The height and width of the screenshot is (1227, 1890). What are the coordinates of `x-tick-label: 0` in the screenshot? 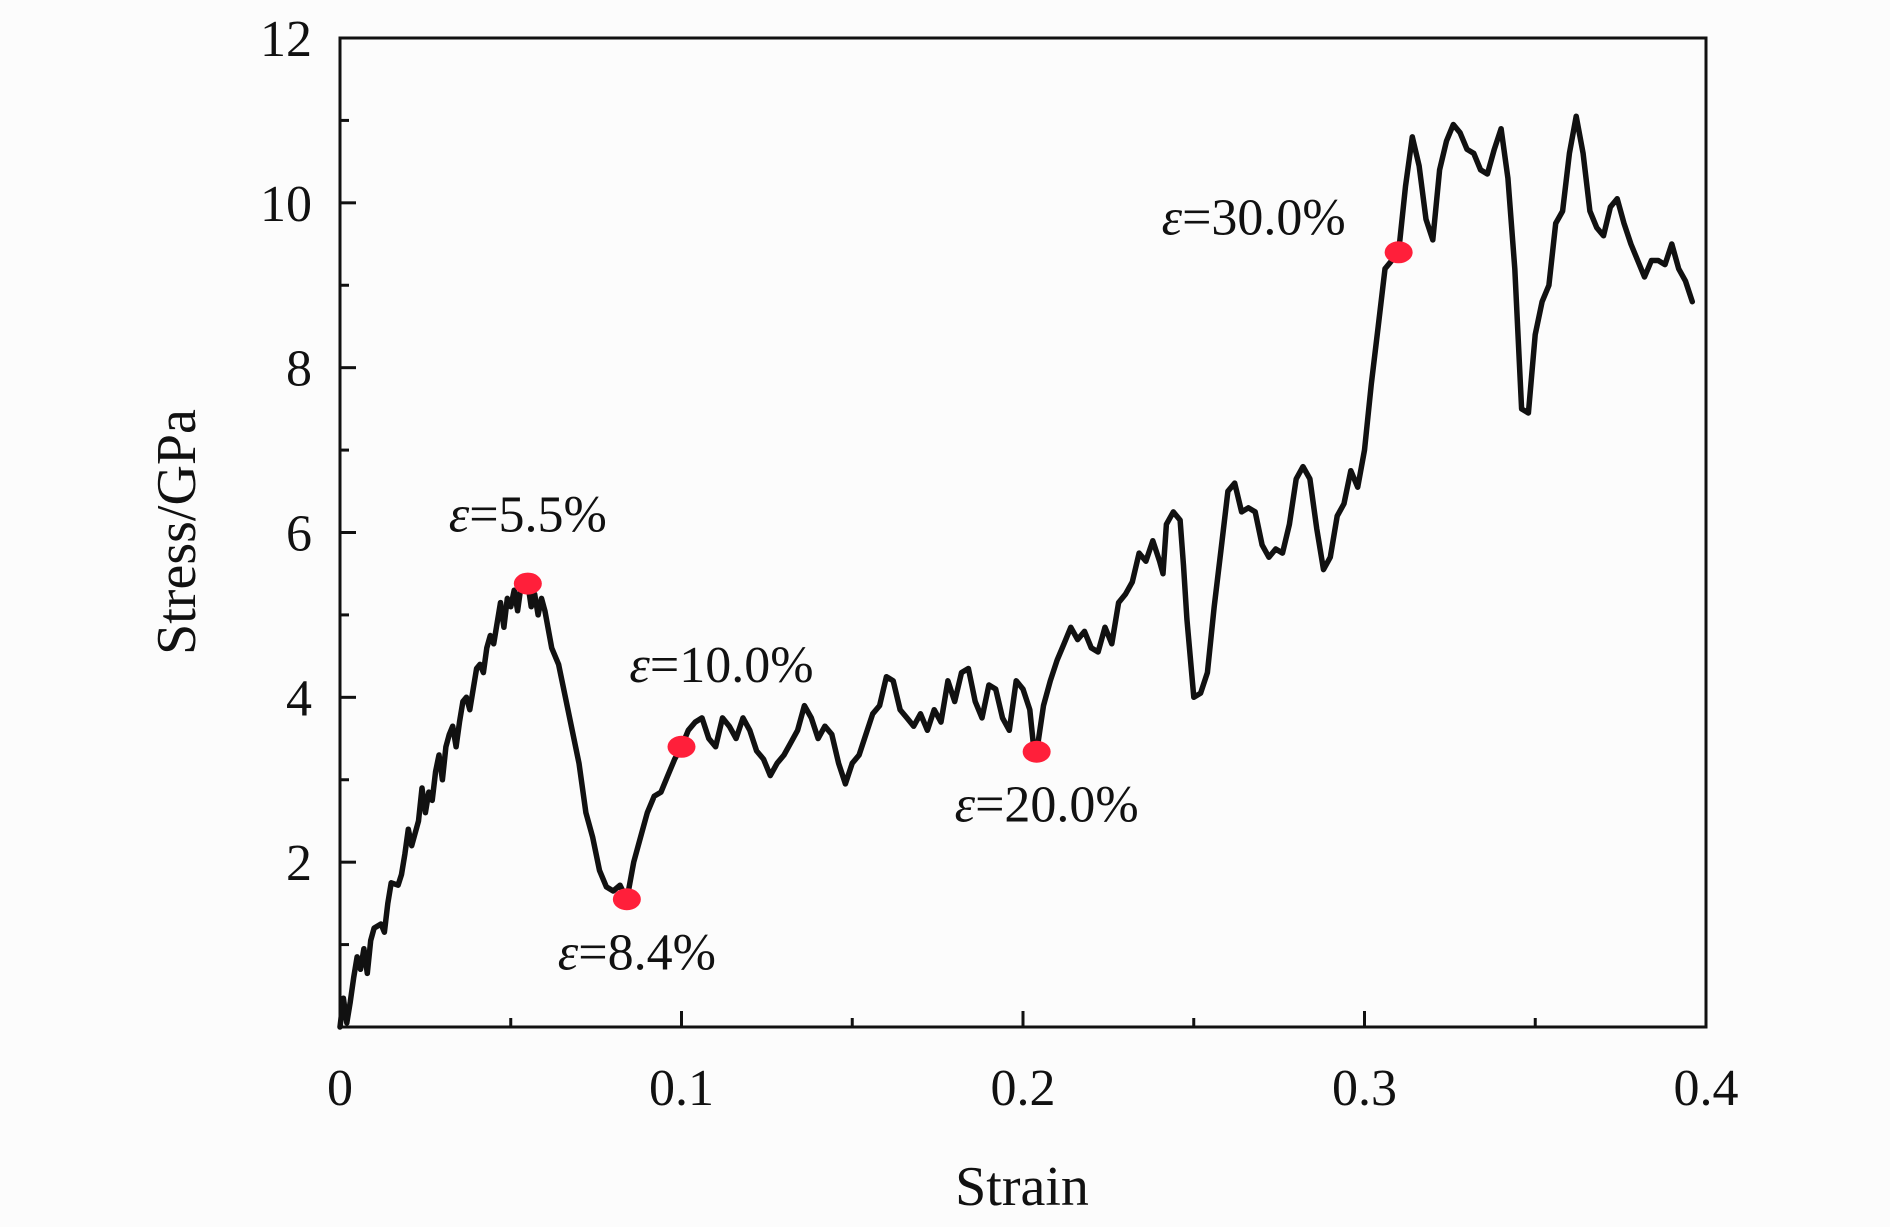 It's located at (340, 1088).